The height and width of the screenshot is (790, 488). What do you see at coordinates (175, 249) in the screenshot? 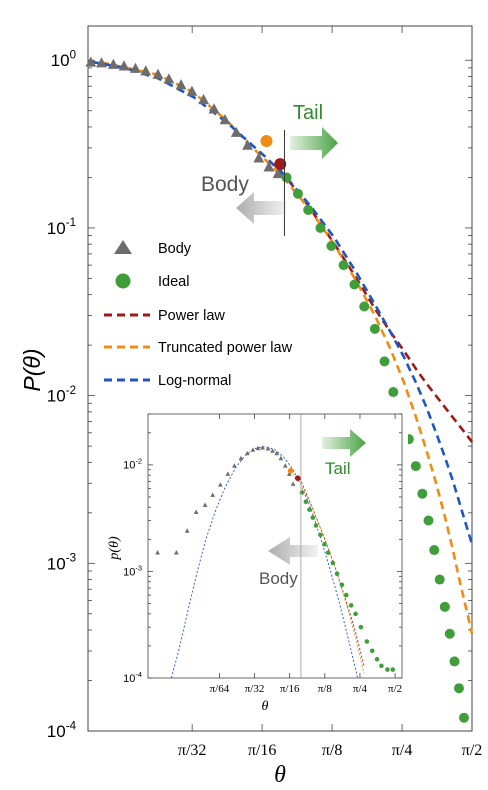
I see `legend-label-body: Body` at bounding box center [175, 249].